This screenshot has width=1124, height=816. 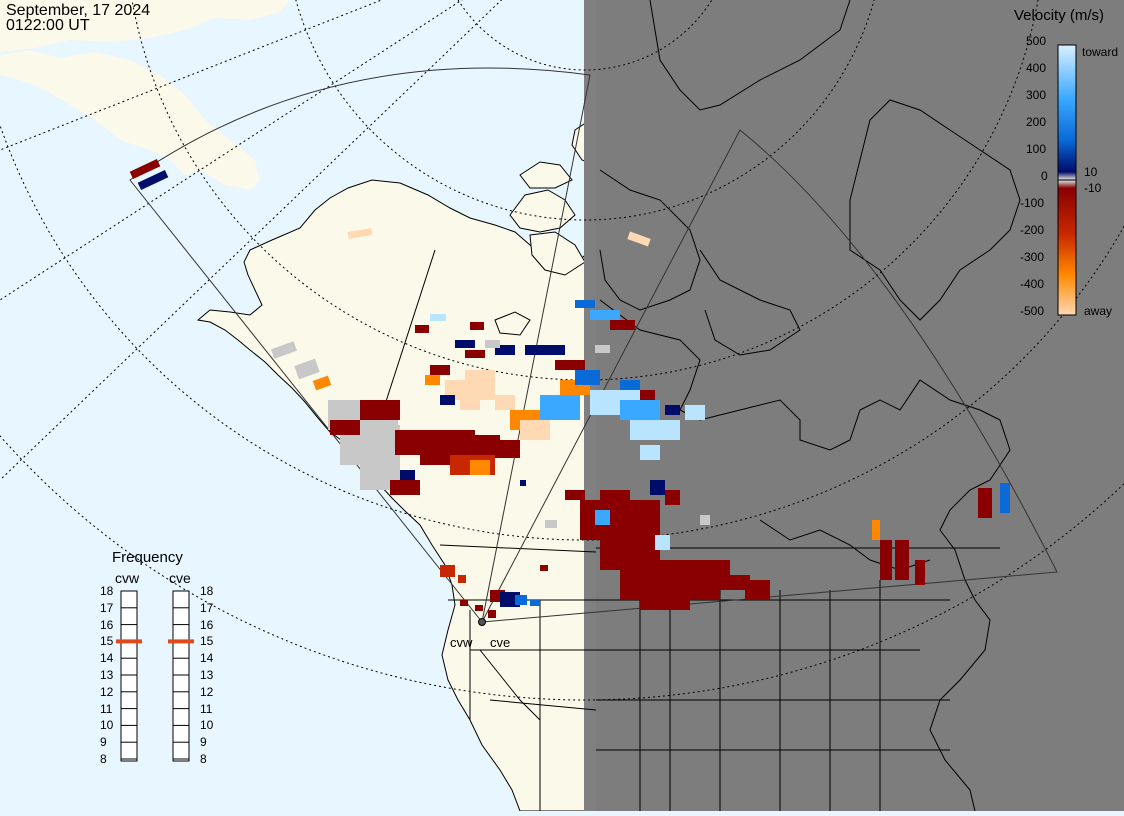 What do you see at coordinates (482, 622) in the screenshot?
I see `radar-site-marker` at bounding box center [482, 622].